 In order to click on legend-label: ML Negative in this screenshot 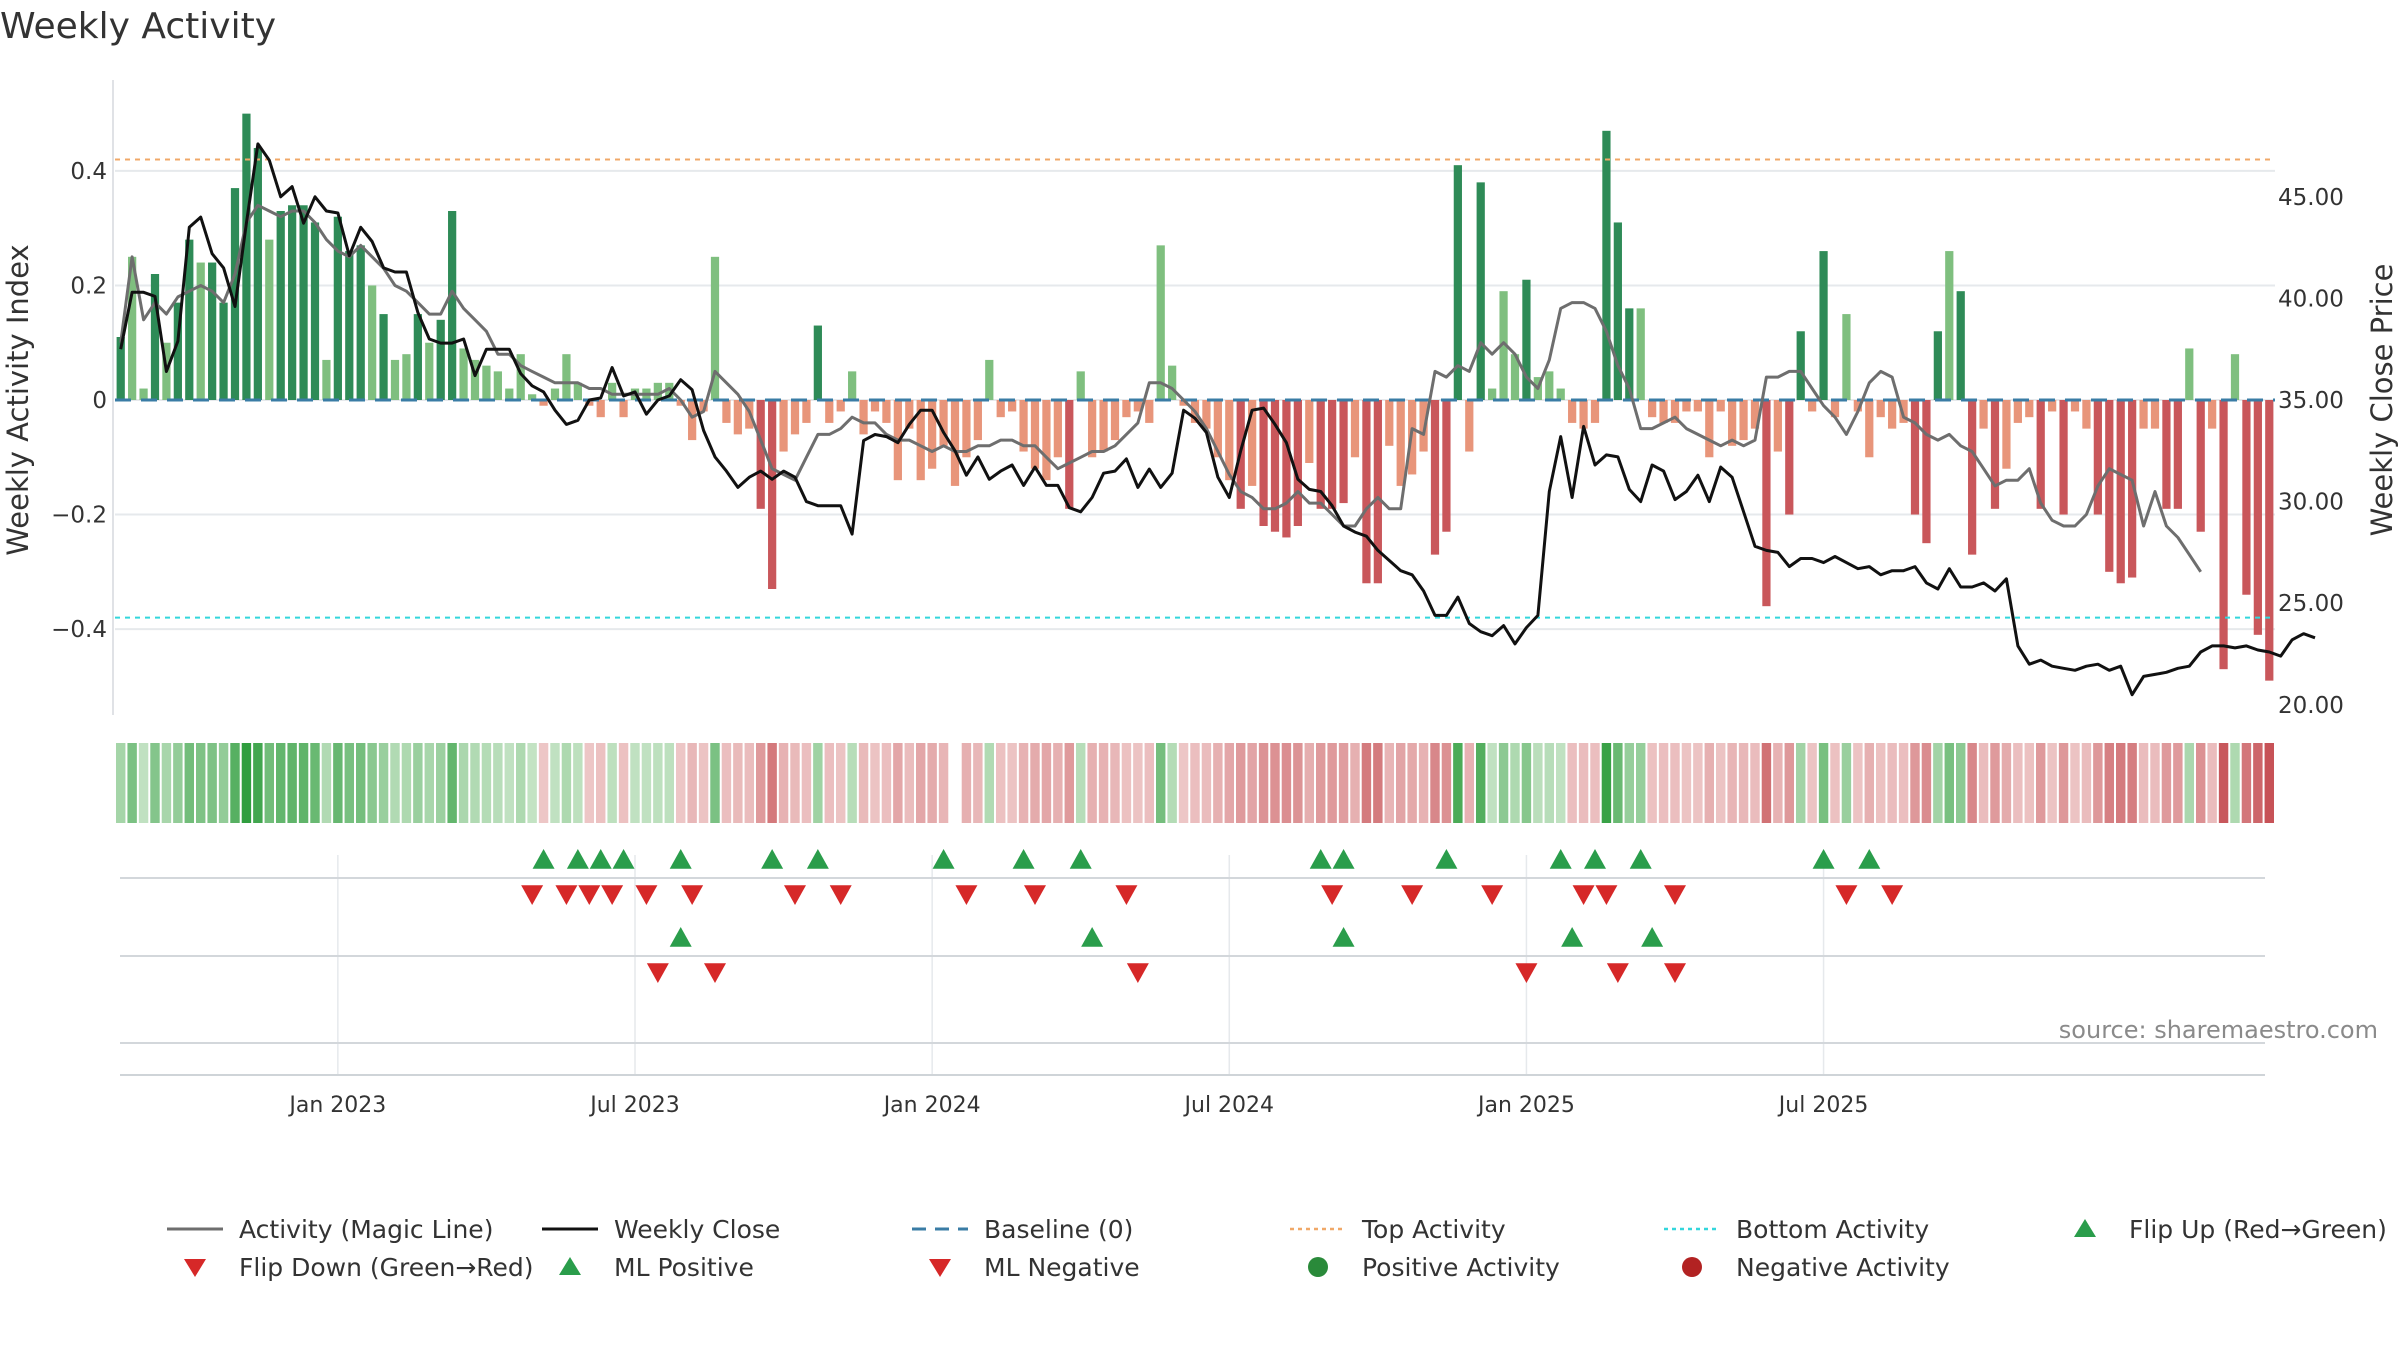, I will do `click(1062, 1267)`.